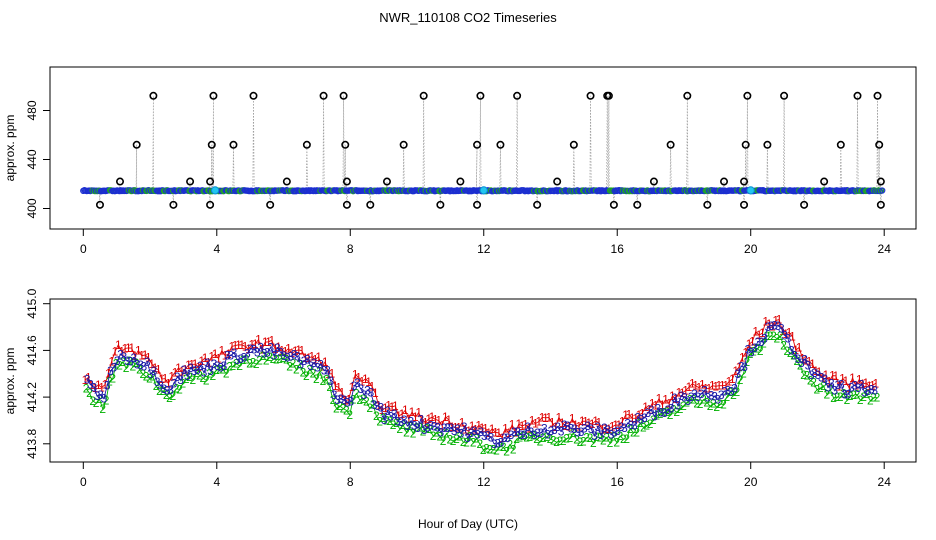  I want to click on top-highlight-point, so click(215, 190).